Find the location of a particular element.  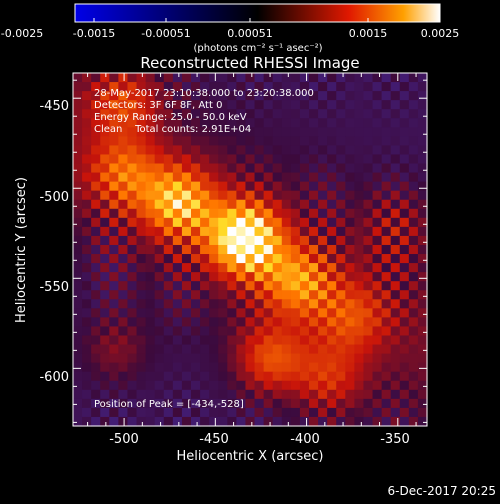

footer-date: 6-Dec-2017 20:25 is located at coordinates (442, 491).